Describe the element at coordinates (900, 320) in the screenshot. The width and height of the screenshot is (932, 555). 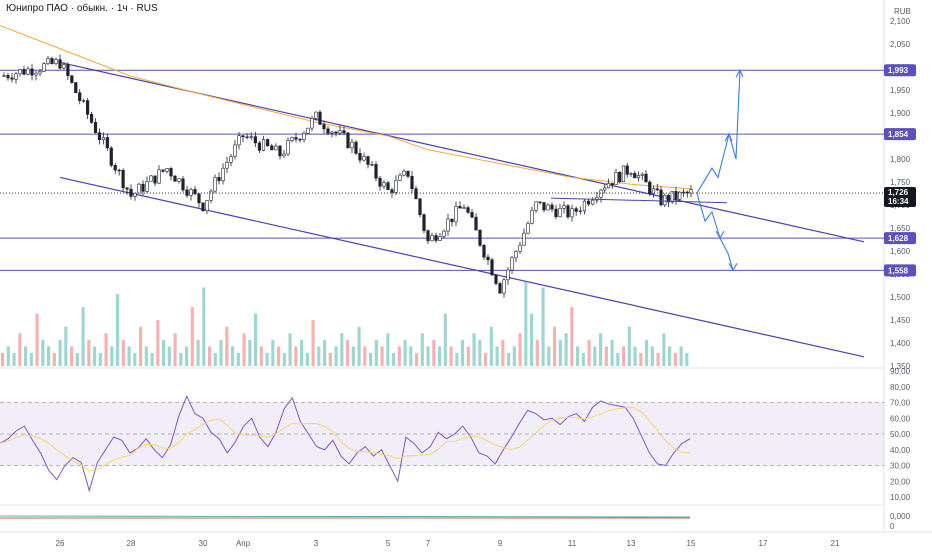
I see `price-tick: 1,450` at that location.